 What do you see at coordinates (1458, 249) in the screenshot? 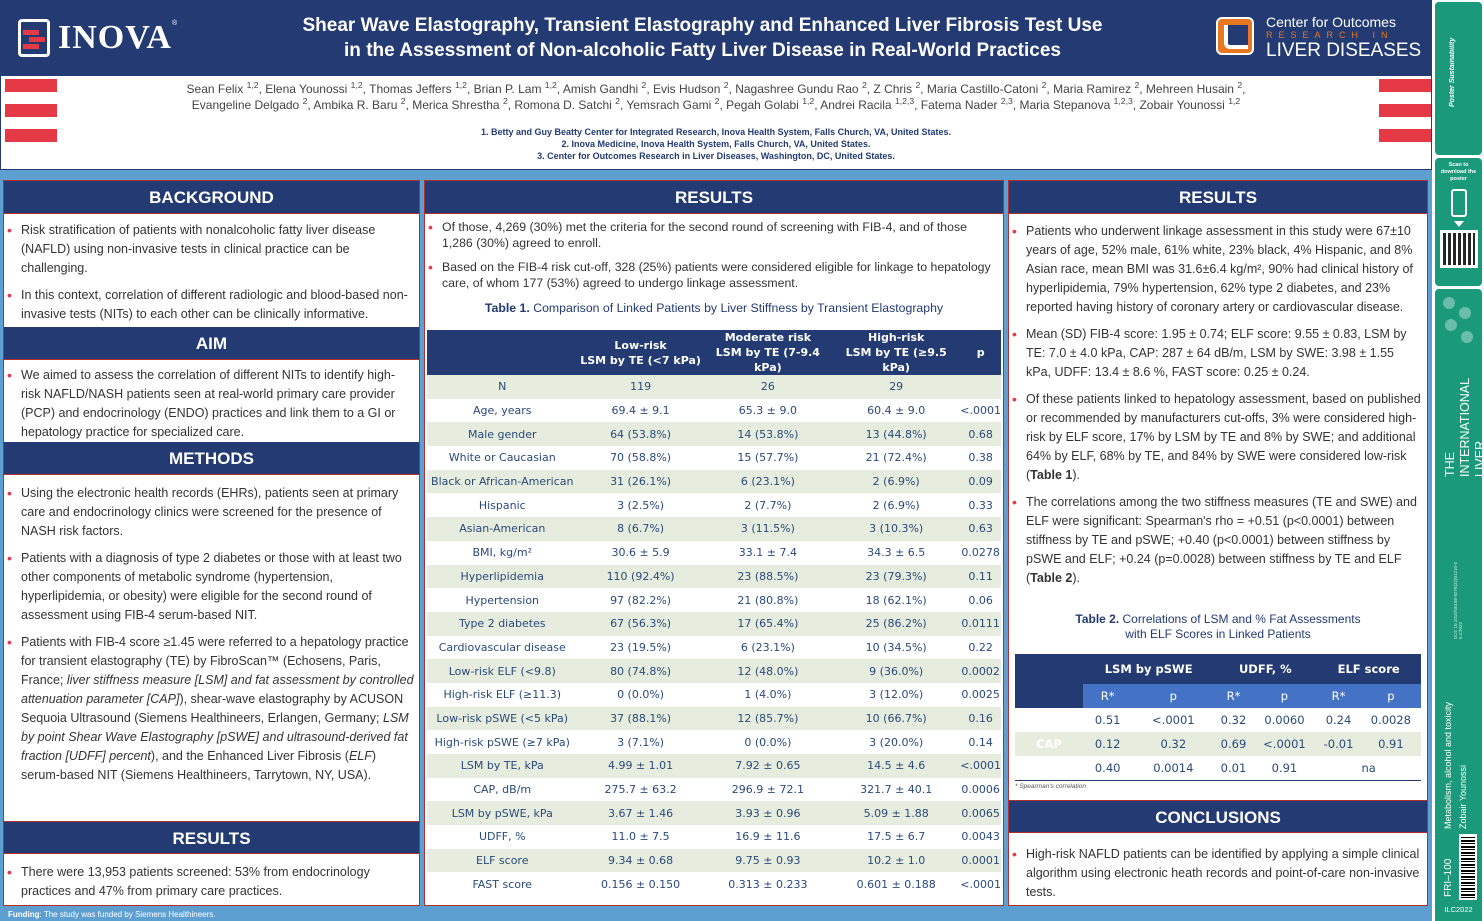
I see `qr-code` at bounding box center [1458, 249].